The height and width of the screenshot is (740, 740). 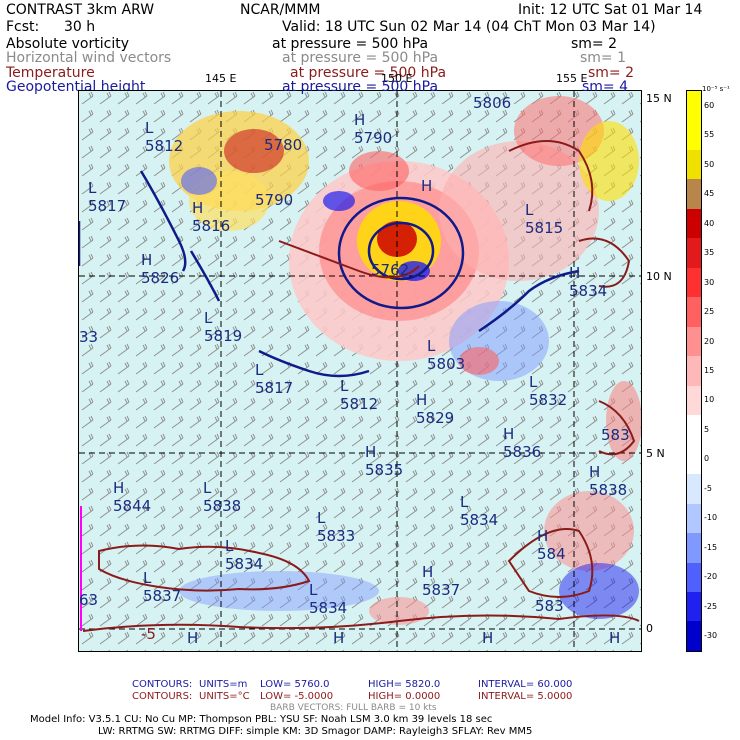 What do you see at coordinates (224, 696) in the screenshot?
I see `contours-temp-units: UNITS=°C` at bounding box center [224, 696].